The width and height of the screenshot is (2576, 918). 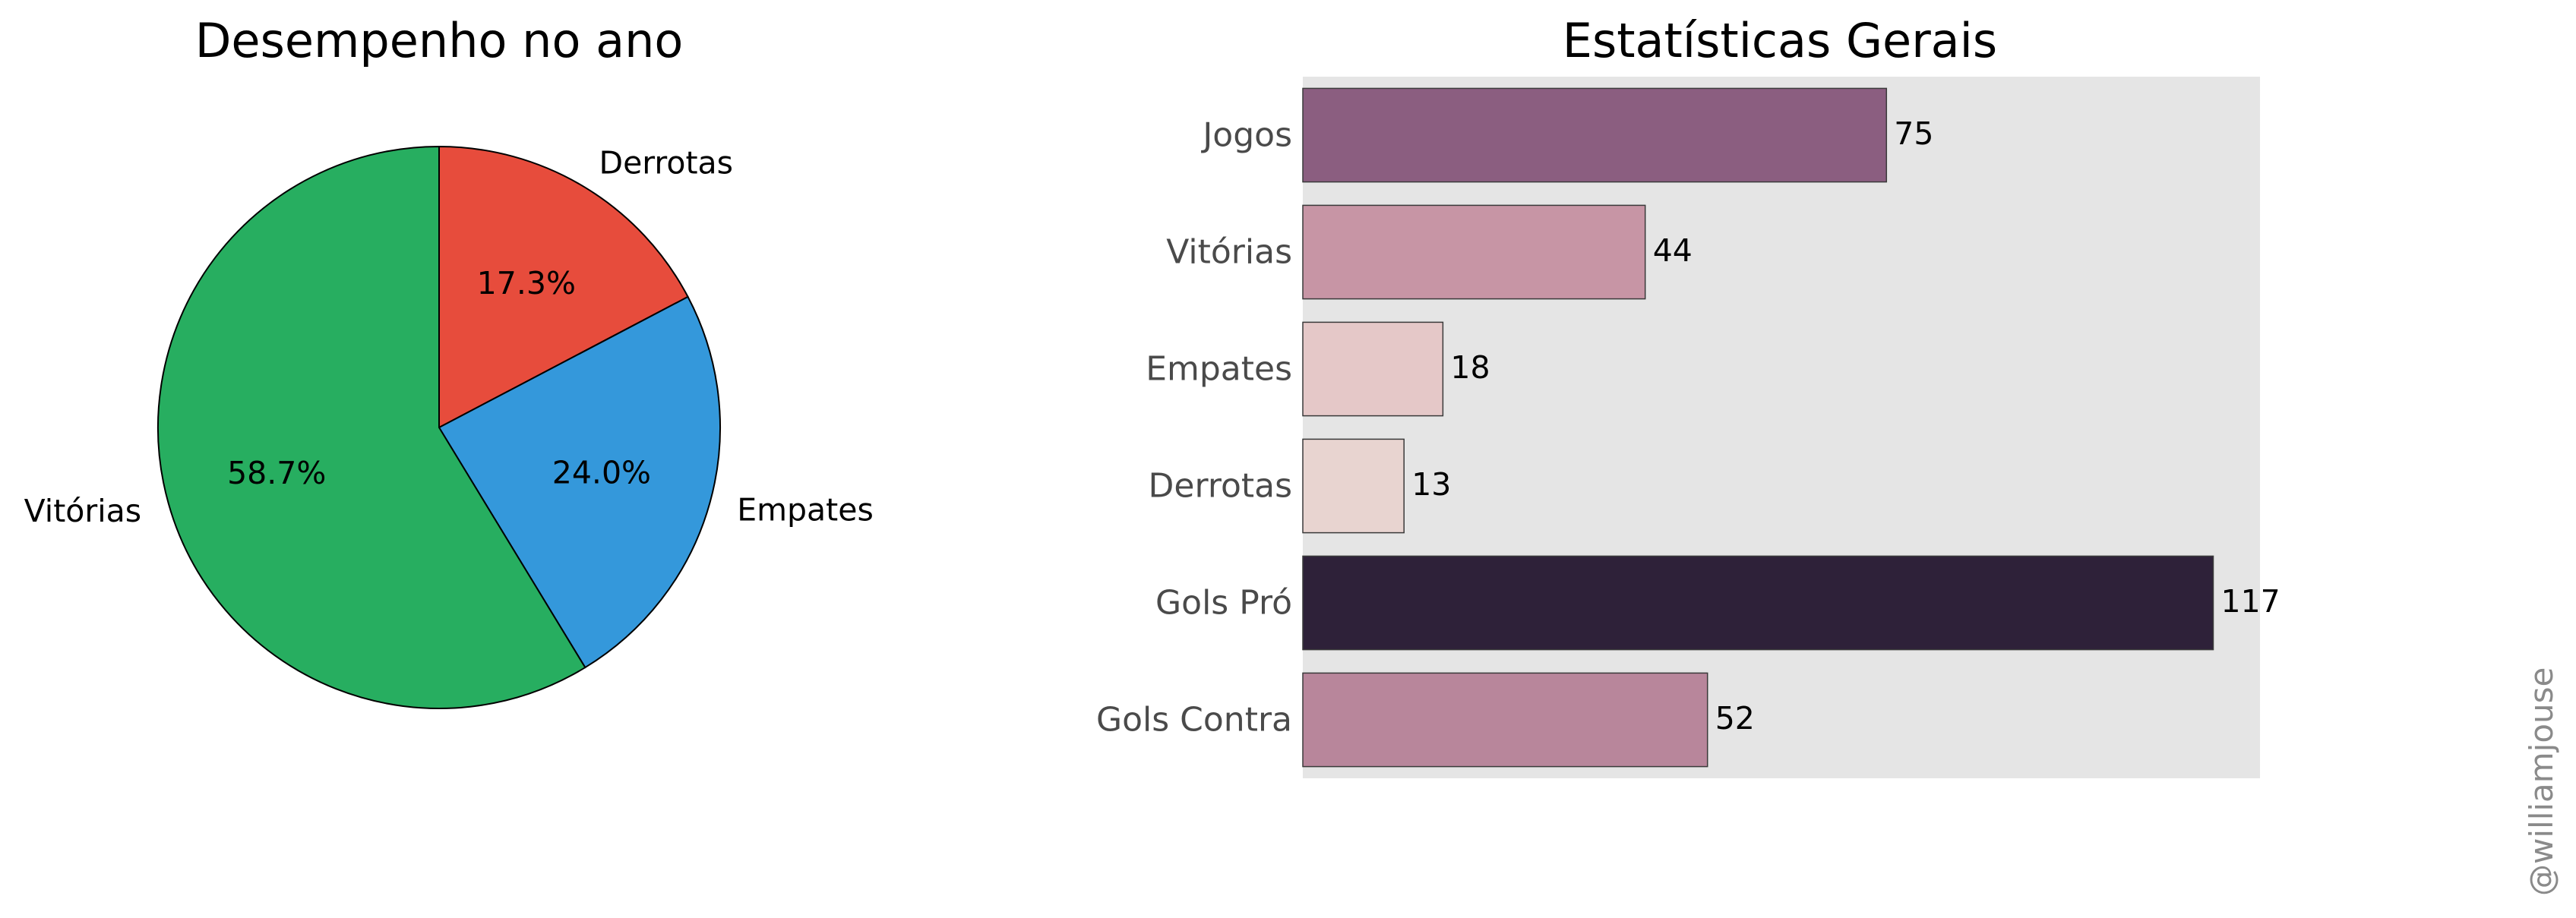 What do you see at coordinates (1246, 135) in the screenshot?
I see `ytick-label-jogos: Jogos` at bounding box center [1246, 135].